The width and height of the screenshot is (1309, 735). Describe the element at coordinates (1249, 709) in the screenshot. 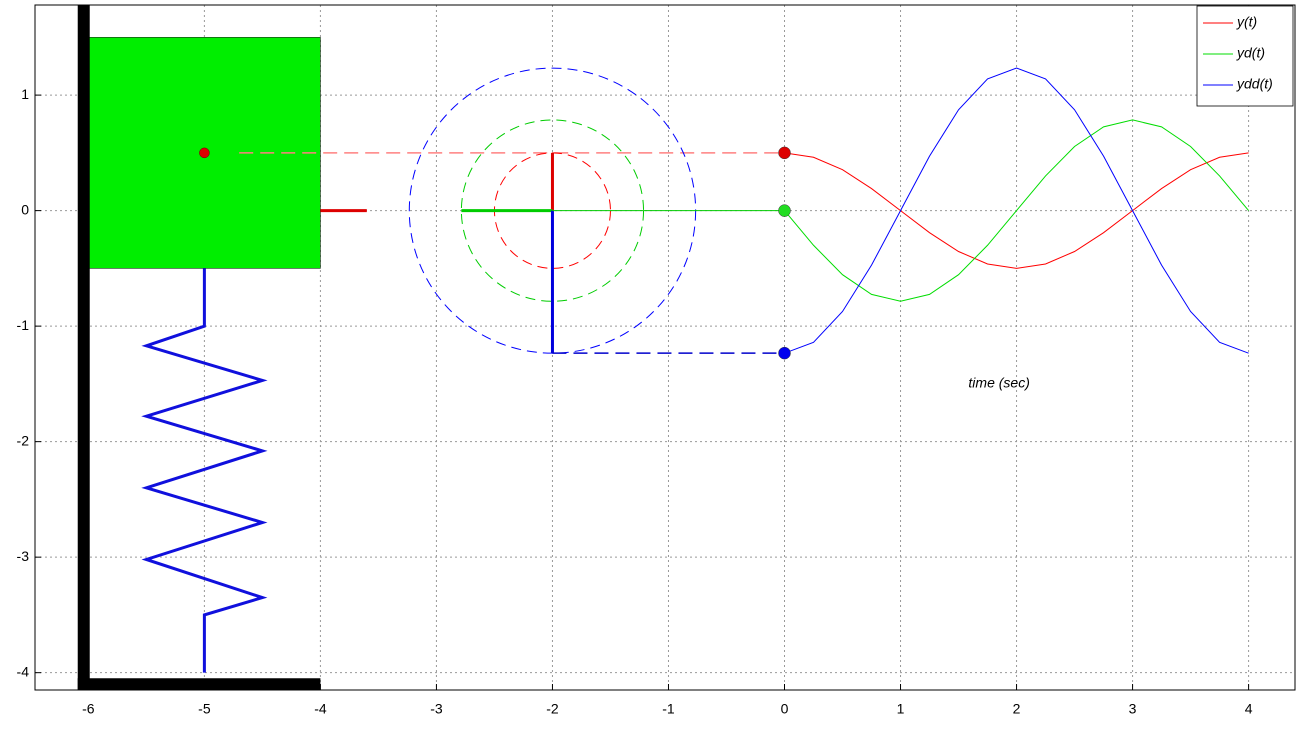

I see `x-tick-label: 4` at that location.